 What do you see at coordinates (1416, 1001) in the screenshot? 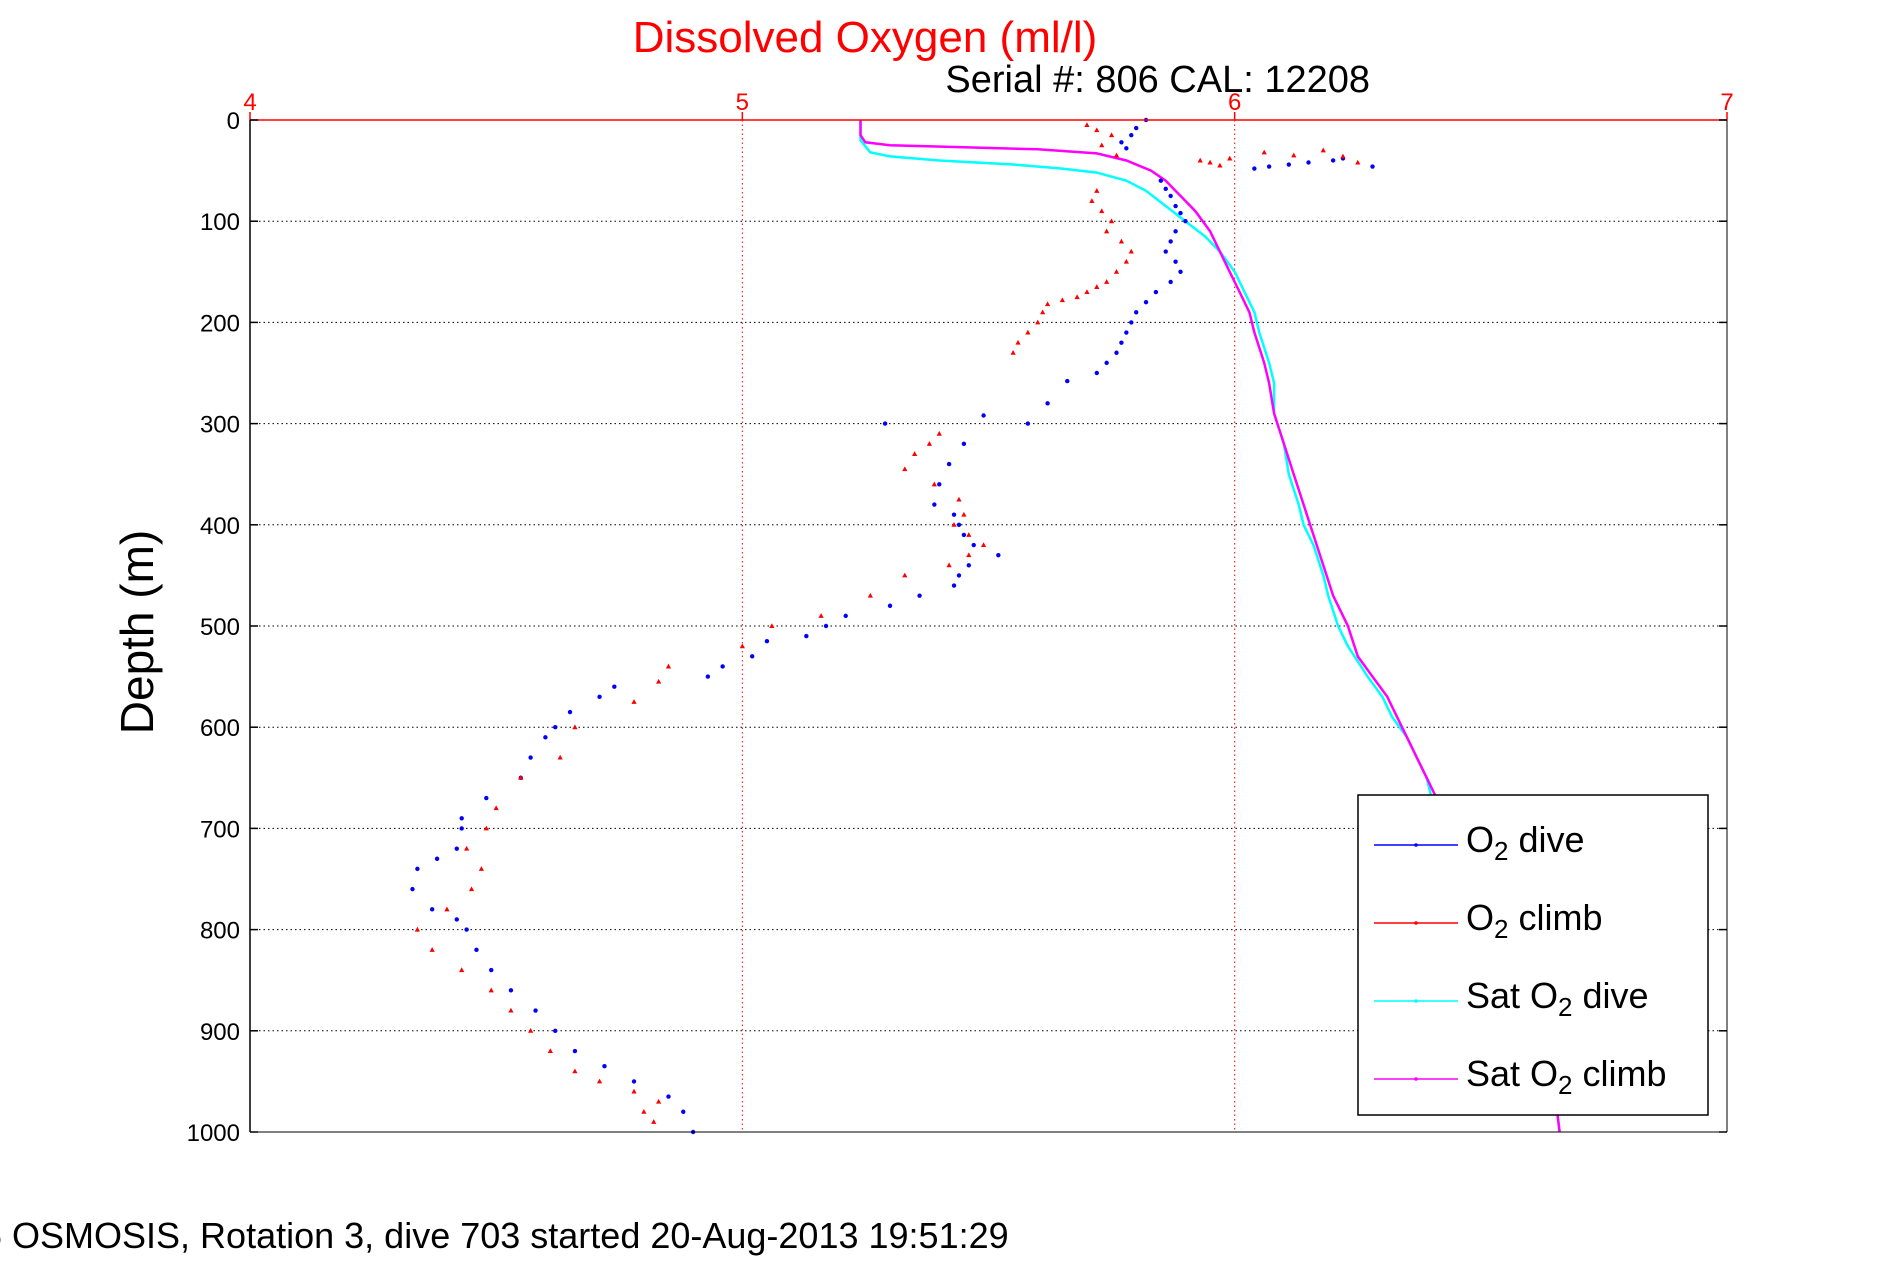
I see `legend-swatch-marker` at bounding box center [1416, 1001].